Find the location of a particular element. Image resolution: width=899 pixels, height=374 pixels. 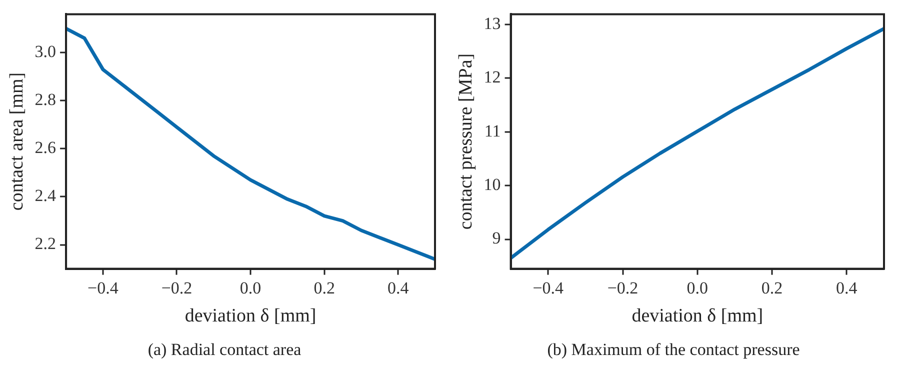

y-tick-label: 2.4 is located at coordinates (45, 196).